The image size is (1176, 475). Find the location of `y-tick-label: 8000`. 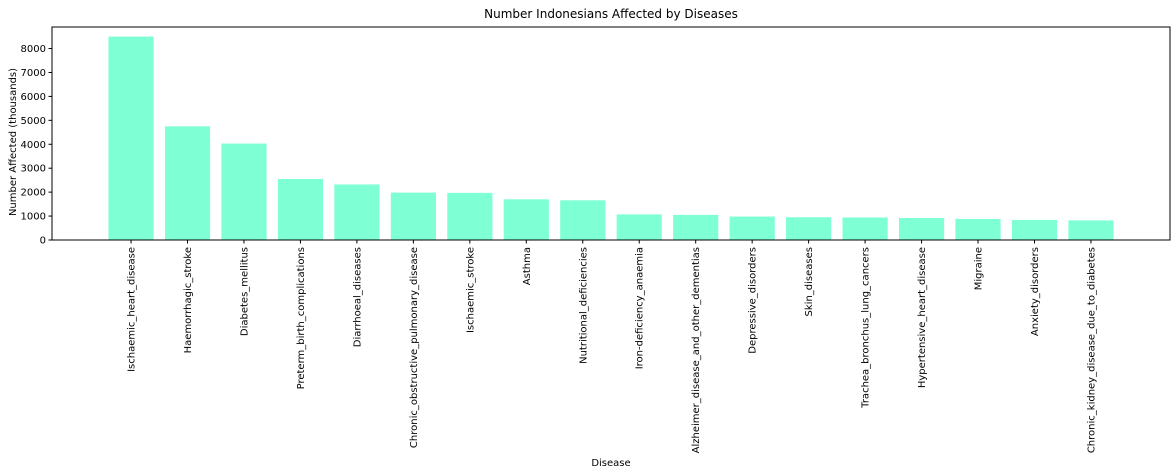

y-tick-label: 8000 is located at coordinates (33, 49).